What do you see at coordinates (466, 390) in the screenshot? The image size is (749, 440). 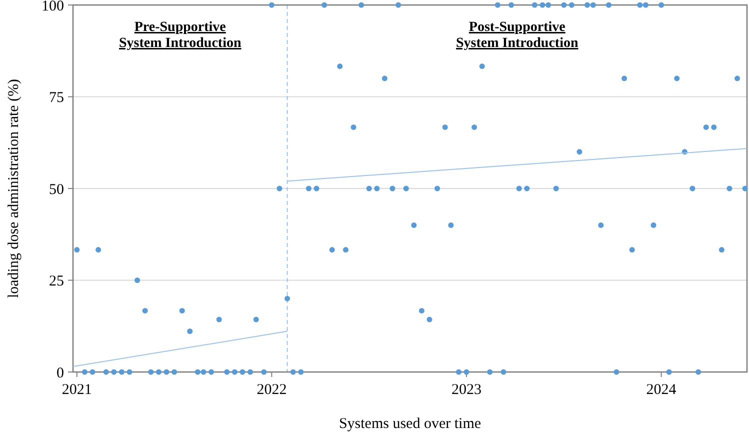 I see `x-tick-label: 2023` at bounding box center [466, 390].